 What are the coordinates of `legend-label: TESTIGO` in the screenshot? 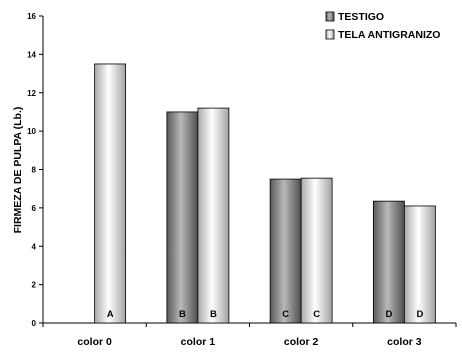 It's located at (361, 17).